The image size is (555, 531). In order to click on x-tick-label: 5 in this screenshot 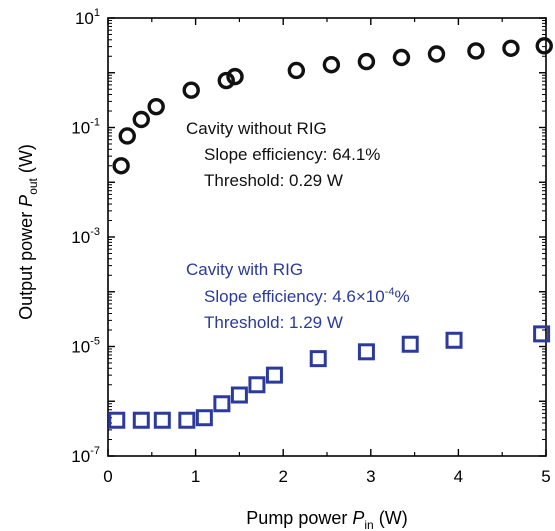, I will do `click(545, 476)`.